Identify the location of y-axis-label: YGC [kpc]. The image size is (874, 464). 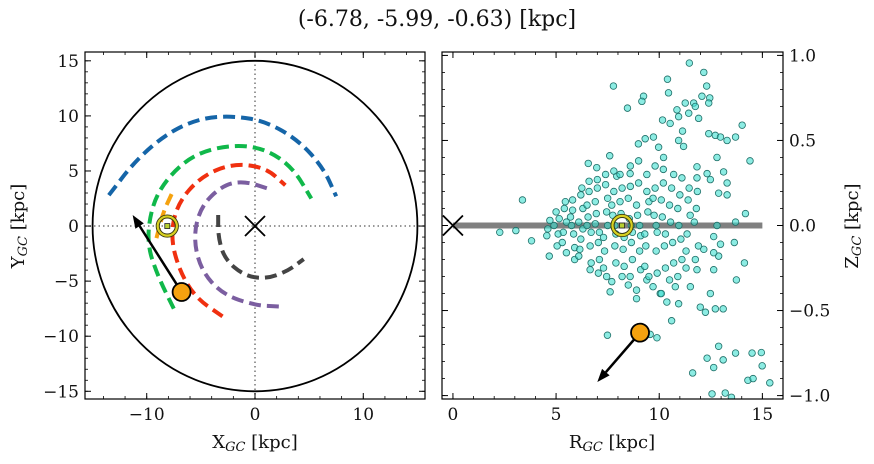
(19, 227).